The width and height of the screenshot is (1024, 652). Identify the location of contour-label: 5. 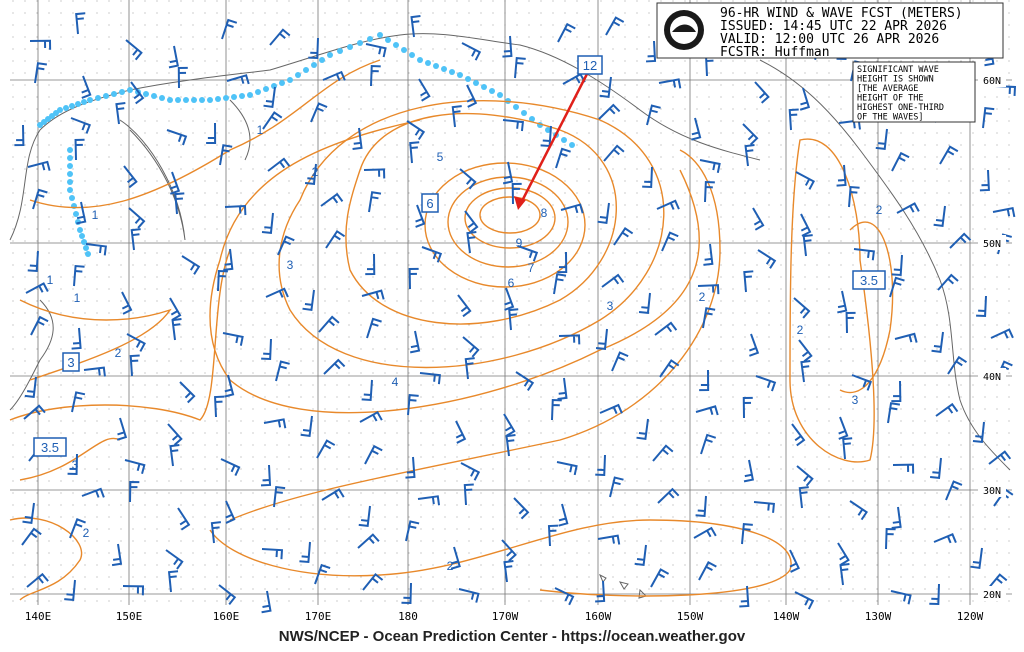
(440, 157).